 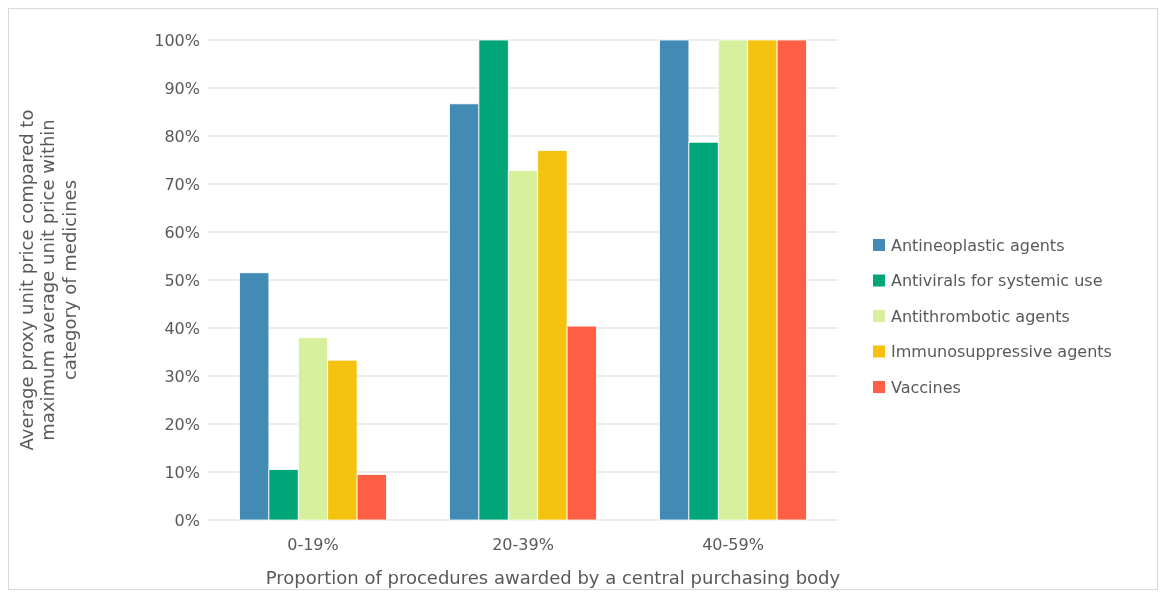 I want to click on legend-label: Immunosuppressive agents, so click(x=1001, y=352).